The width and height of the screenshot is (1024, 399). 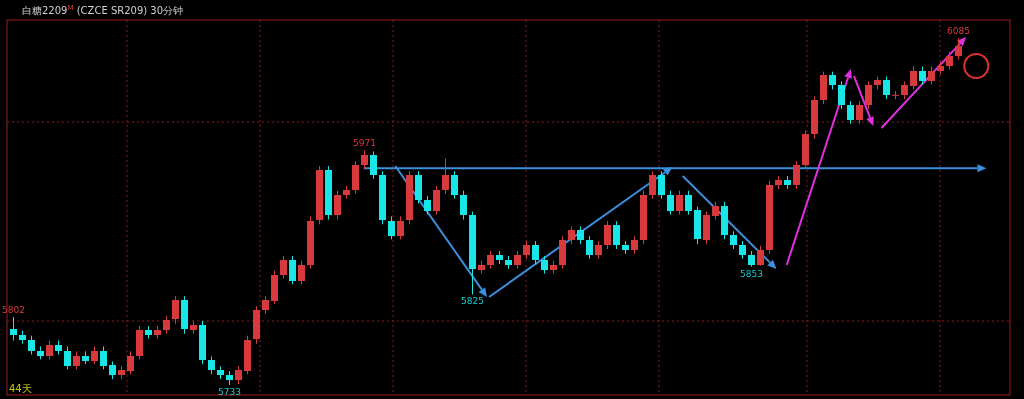 What do you see at coordinates (958, 31) in the screenshot?
I see `annotation: 6085` at bounding box center [958, 31].